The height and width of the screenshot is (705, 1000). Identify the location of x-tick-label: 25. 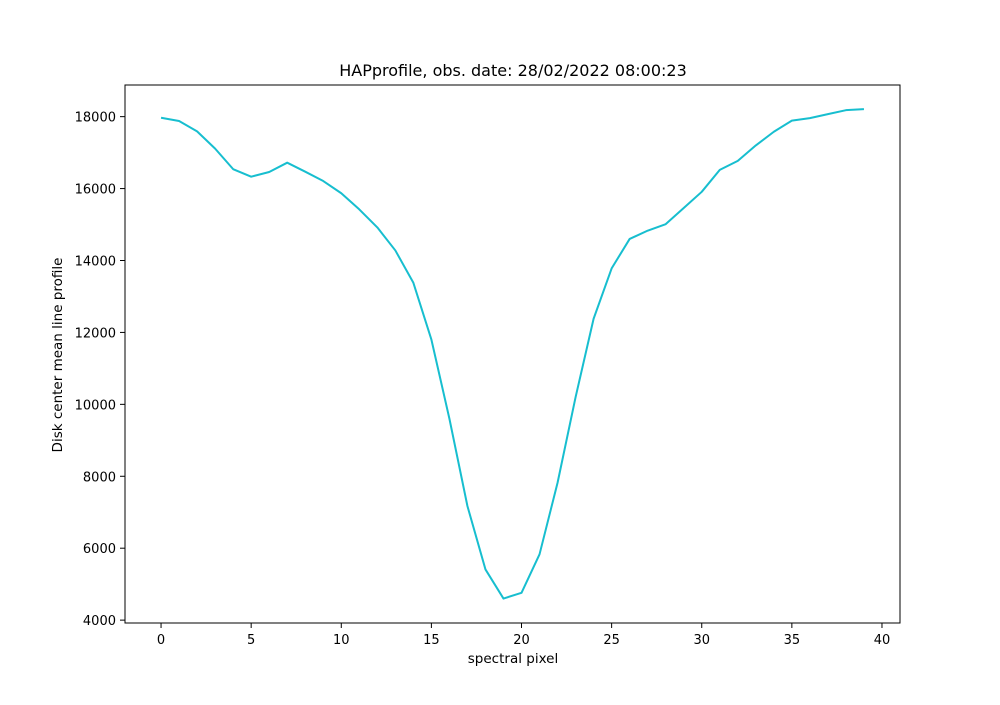
(611, 640).